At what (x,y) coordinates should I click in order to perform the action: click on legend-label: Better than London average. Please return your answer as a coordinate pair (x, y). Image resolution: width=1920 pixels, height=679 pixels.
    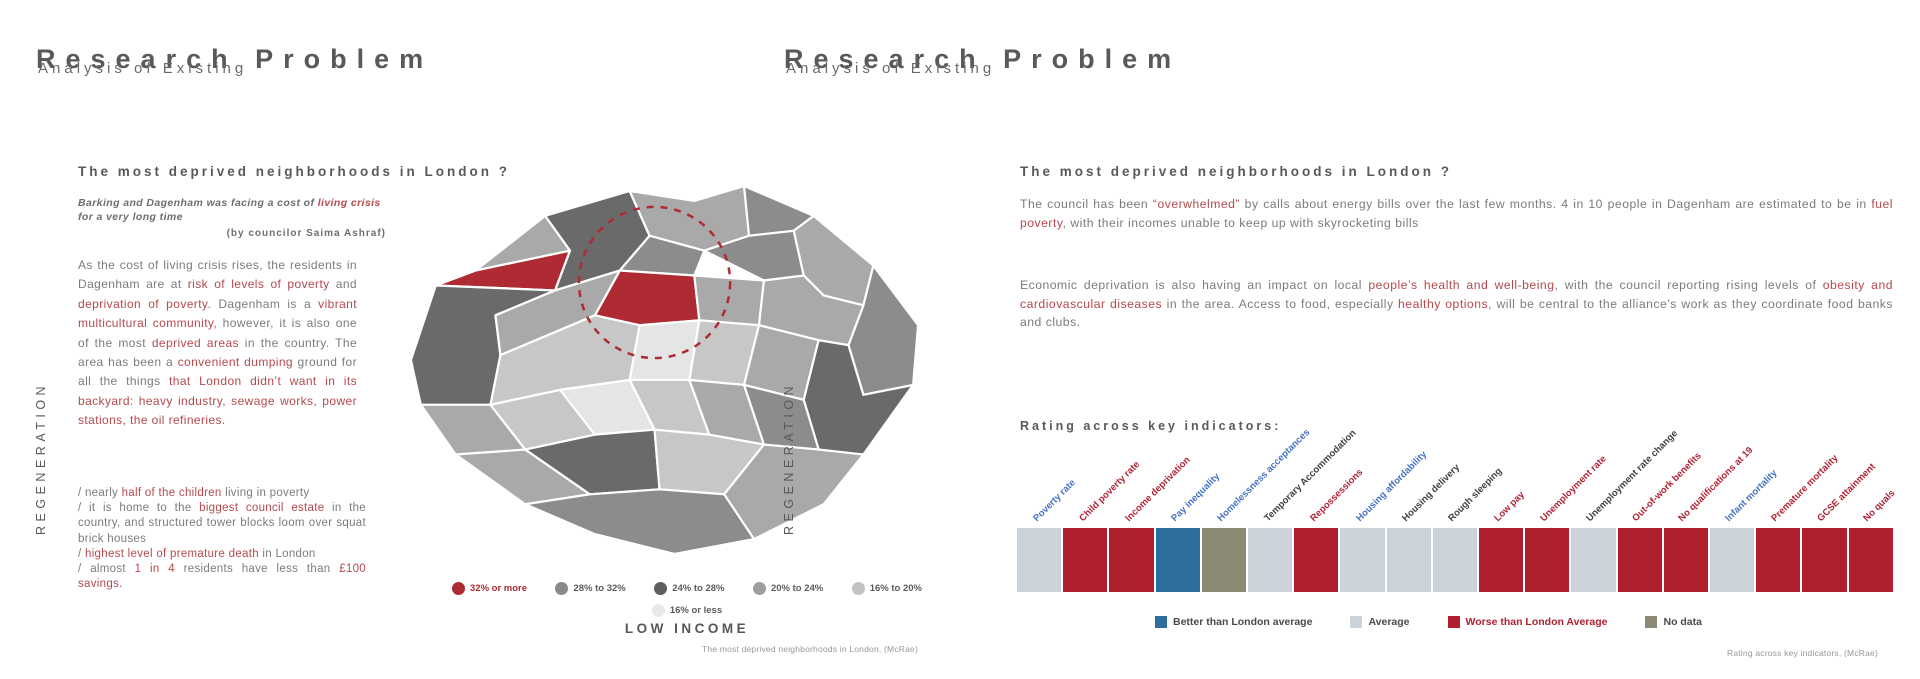
    Looking at the image, I should click on (1243, 622).